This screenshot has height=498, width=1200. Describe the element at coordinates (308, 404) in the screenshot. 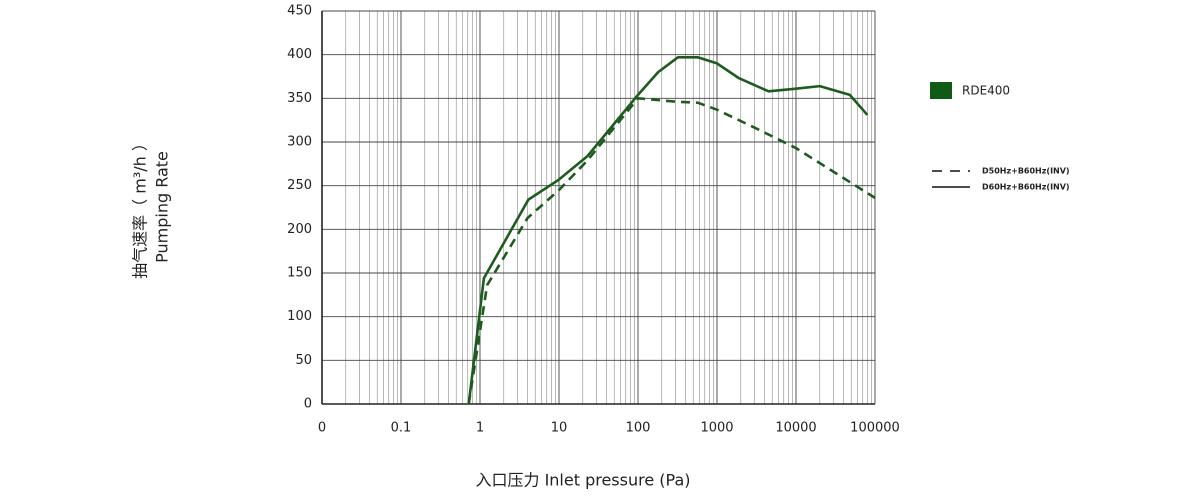

I see `y-tick-label: 0` at that location.